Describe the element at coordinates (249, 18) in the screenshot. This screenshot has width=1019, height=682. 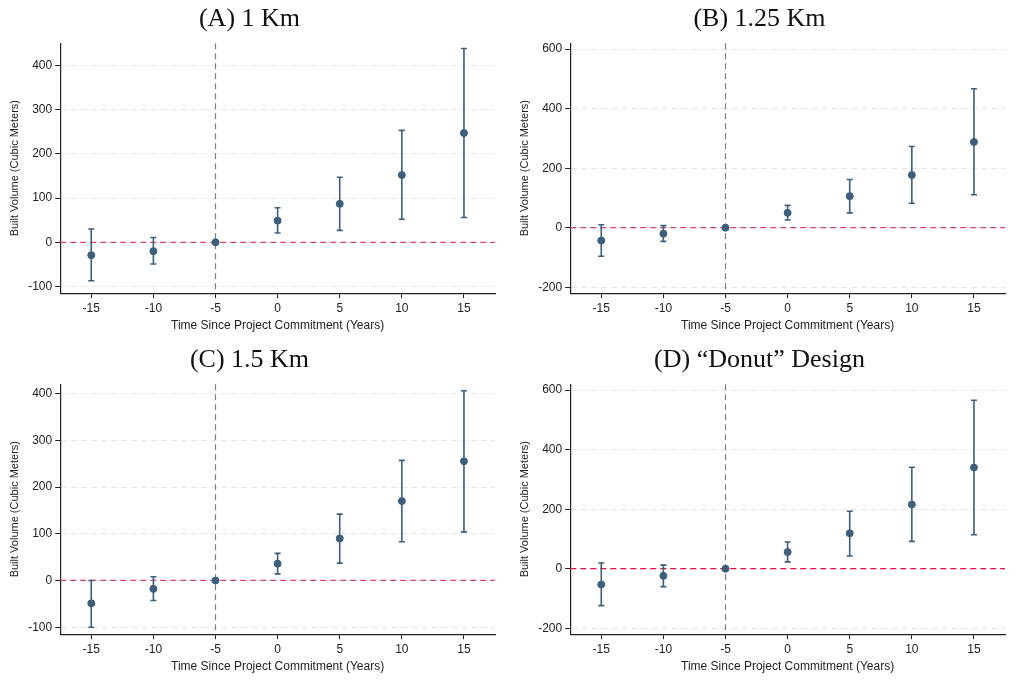
I see `chart-title: (A) 1 Km` at that location.